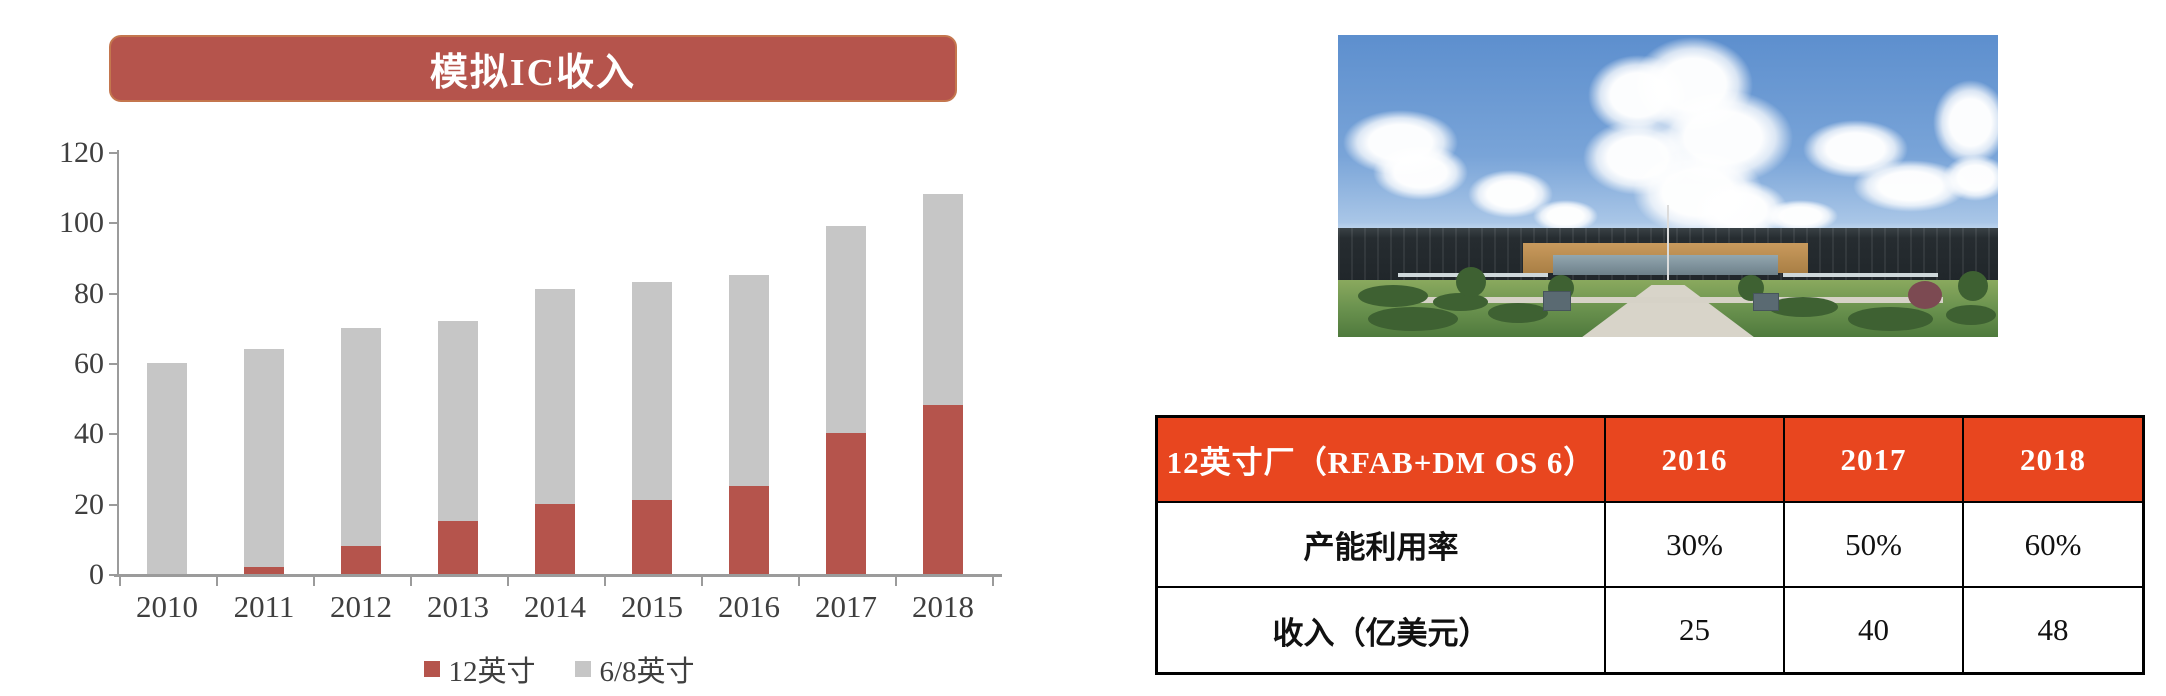  Describe the element at coordinates (96, 574) in the screenshot. I see `y-axis-tick-label: 0` at that location.